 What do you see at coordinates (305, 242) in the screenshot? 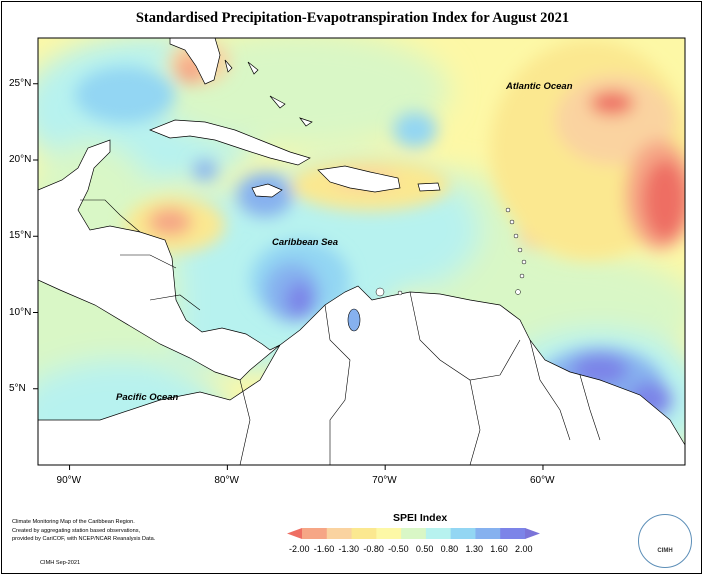
I see `label-caribbean-sea: Caribbean Sea` at bounding box center [305, 242].